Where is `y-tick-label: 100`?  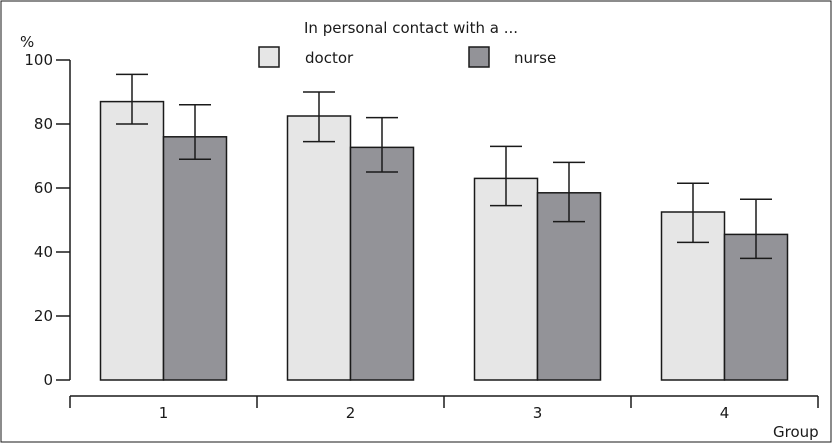
y-tick-label: 100 is located at coordinates (38, 60).